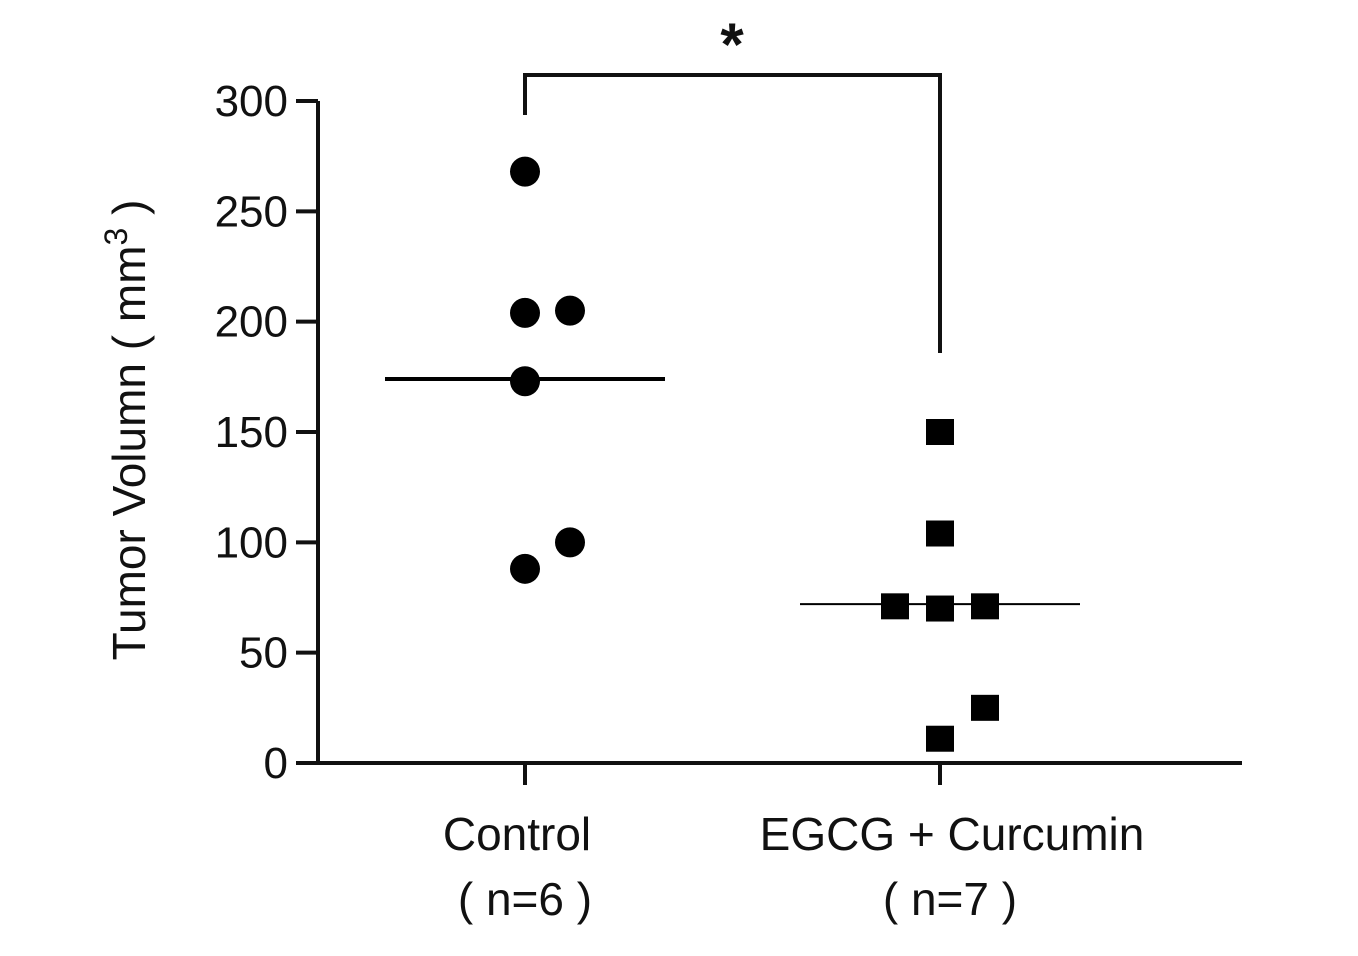  I want to click on category-labels: Control ( n=6 ) EGCG + Curcumin ( n=7 ), so click(794, 844).